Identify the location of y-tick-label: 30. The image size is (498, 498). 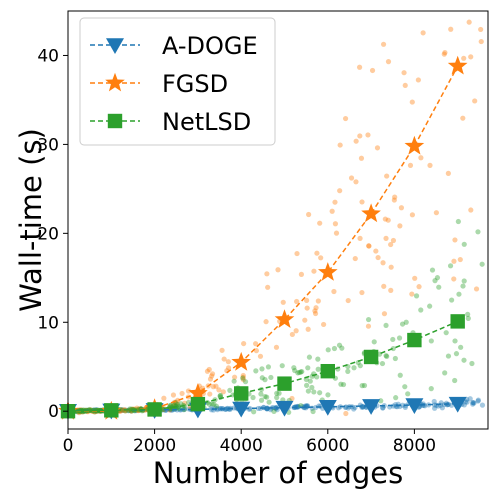
(48, 145).